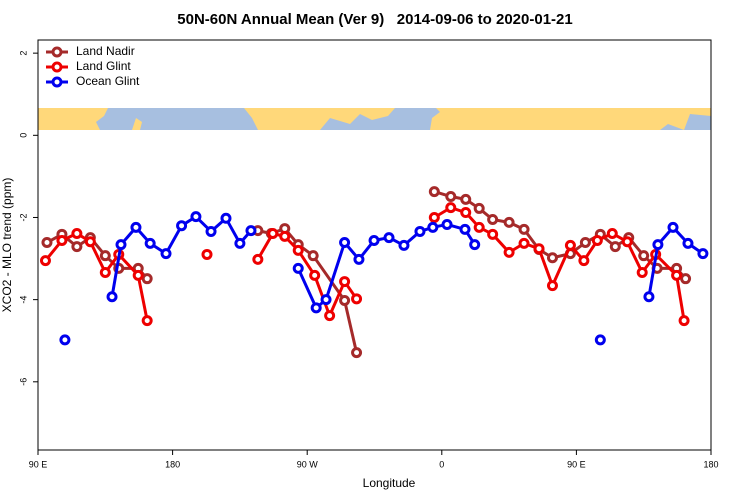 This screenshot has height=500, width=750. I want to click on x-tick-label: 90 W, so click(308, 464).